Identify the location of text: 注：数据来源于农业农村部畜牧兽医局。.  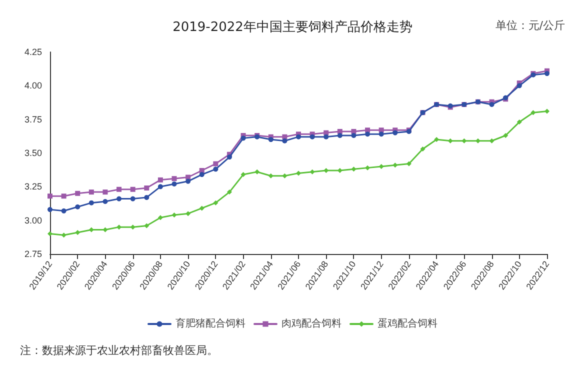
(119, 350).